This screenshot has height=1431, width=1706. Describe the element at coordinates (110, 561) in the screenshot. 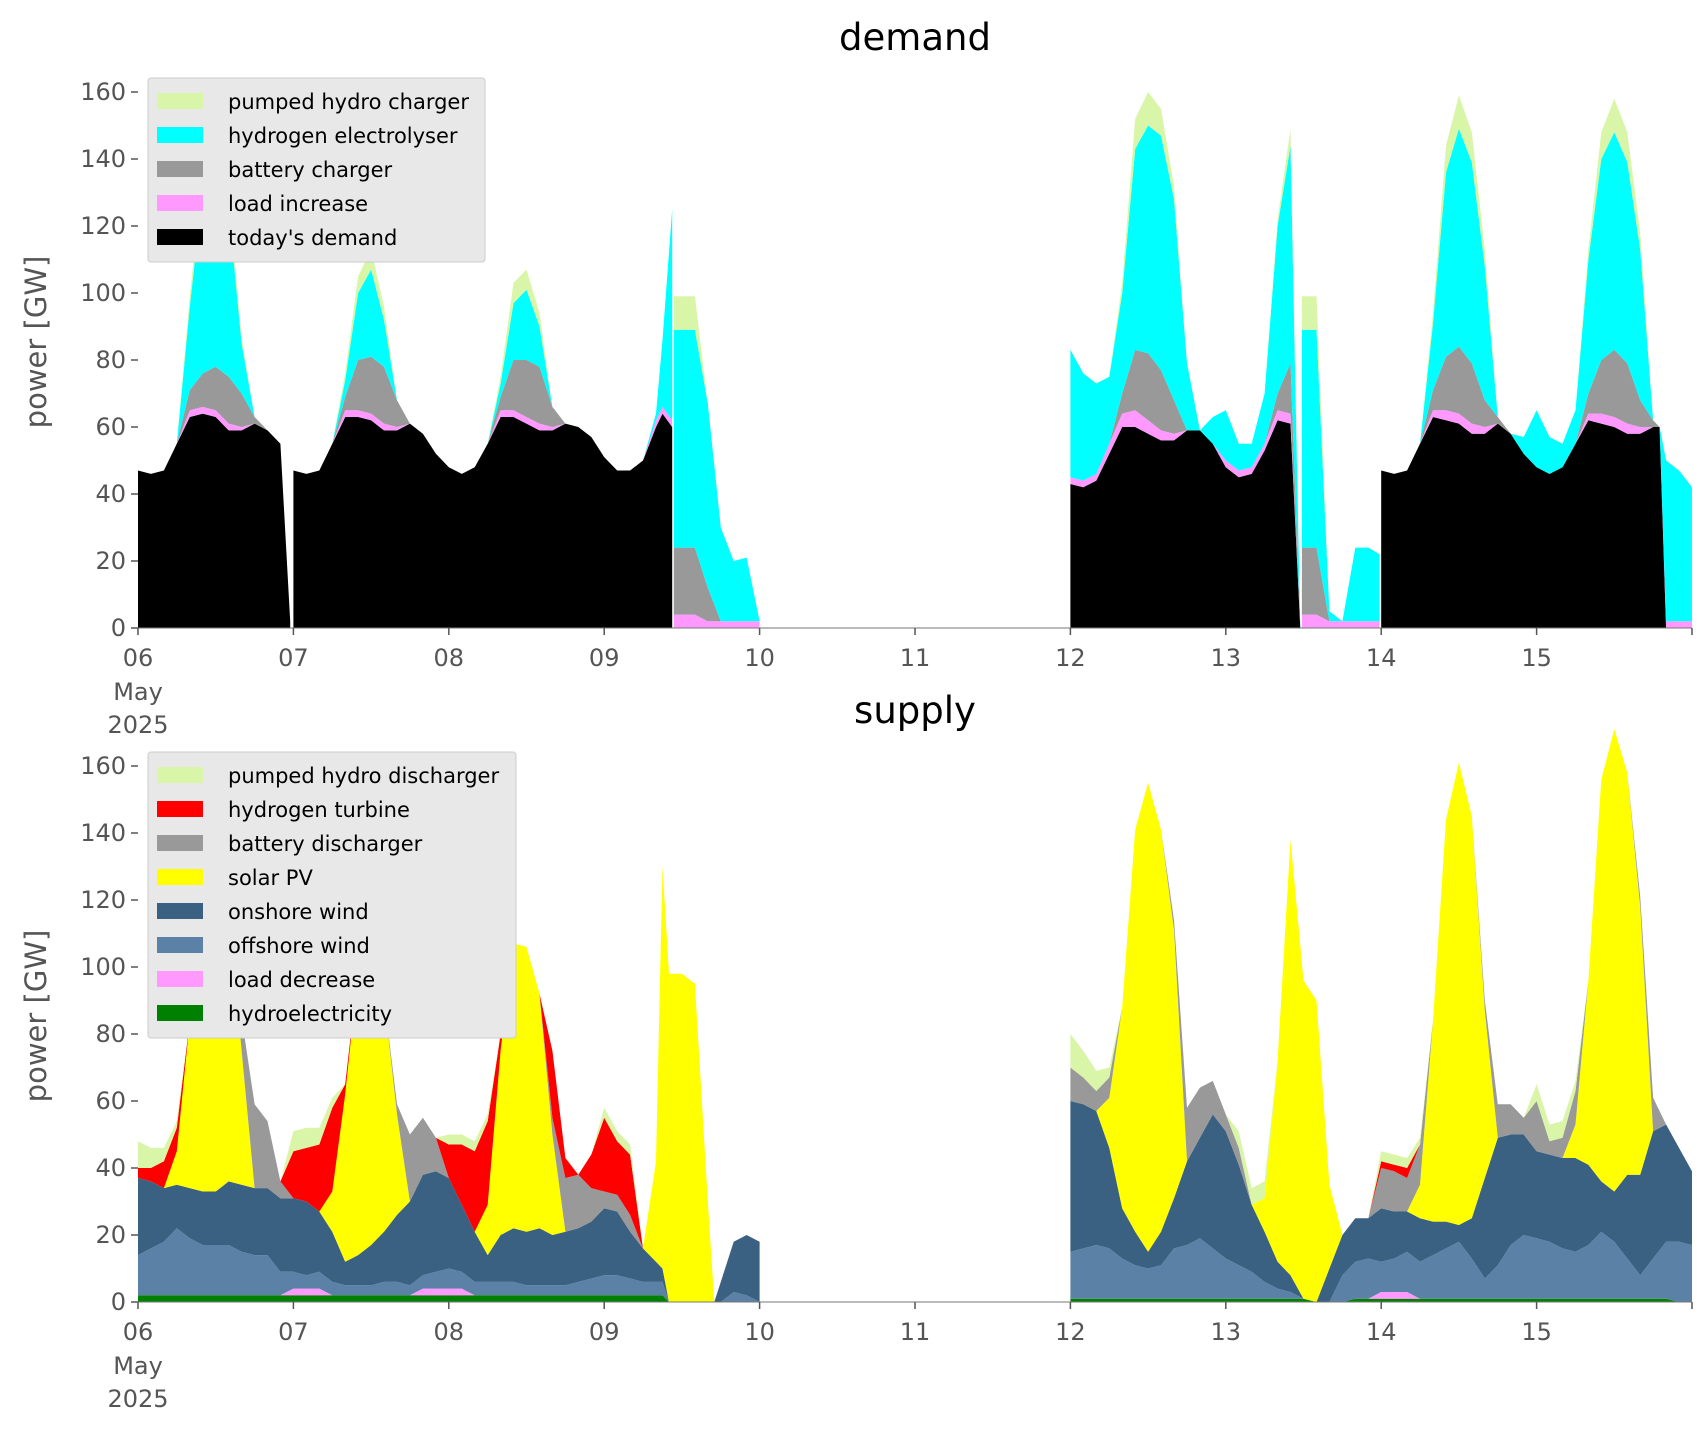

I see `demand-y-tick-label: 20` at that location.